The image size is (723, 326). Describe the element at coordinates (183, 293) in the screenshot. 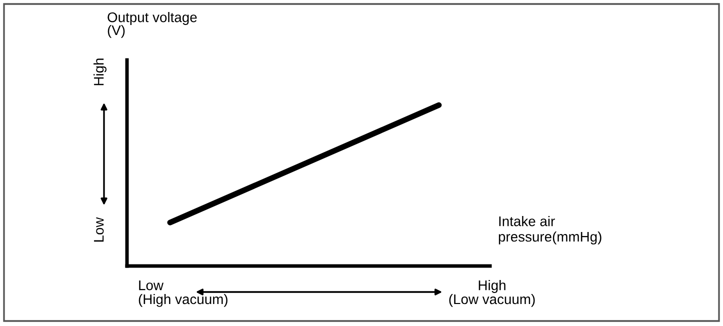

I see `text: Low (High vacuum)` at that location.